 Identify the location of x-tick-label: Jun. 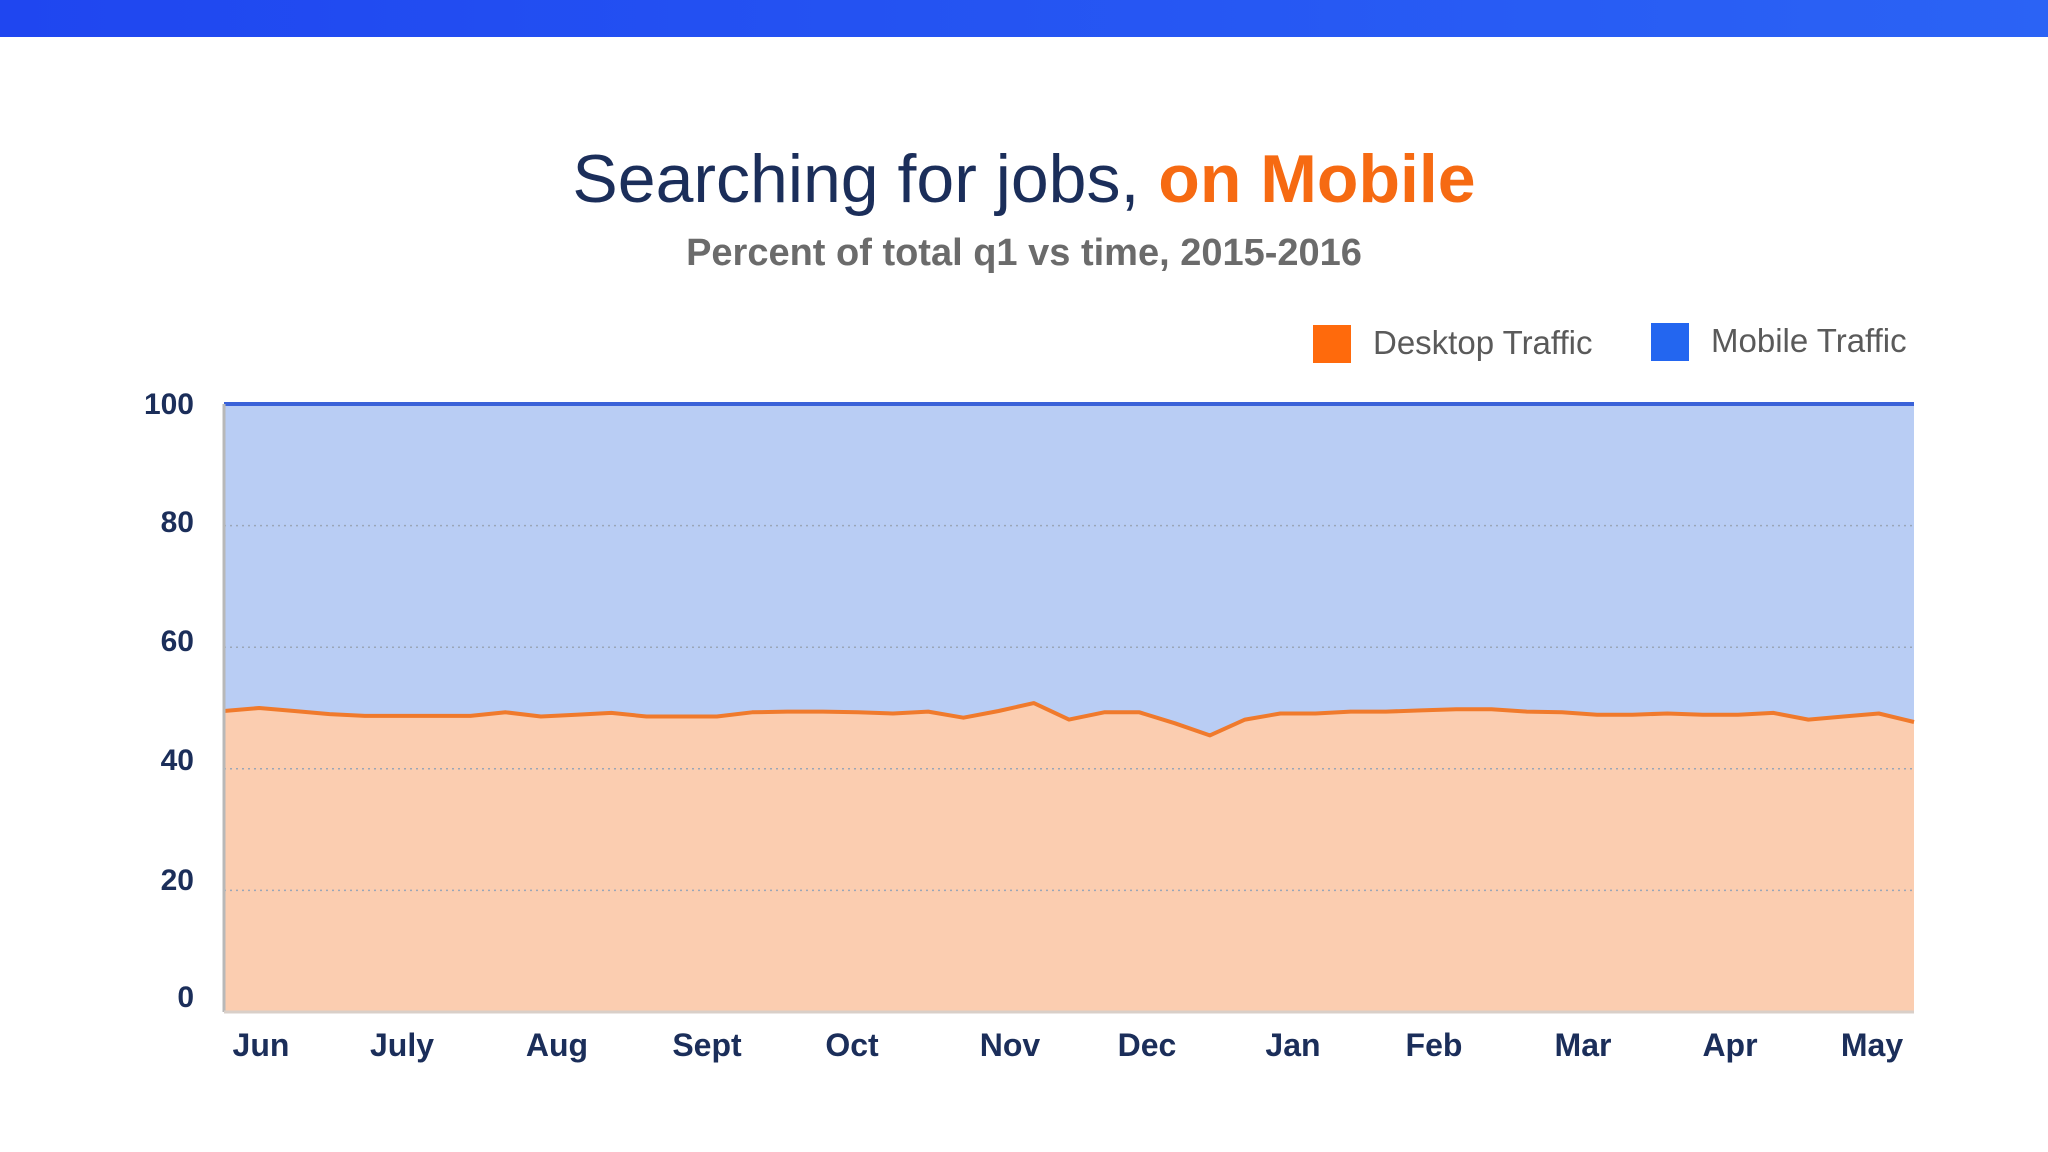
(261, 1045).